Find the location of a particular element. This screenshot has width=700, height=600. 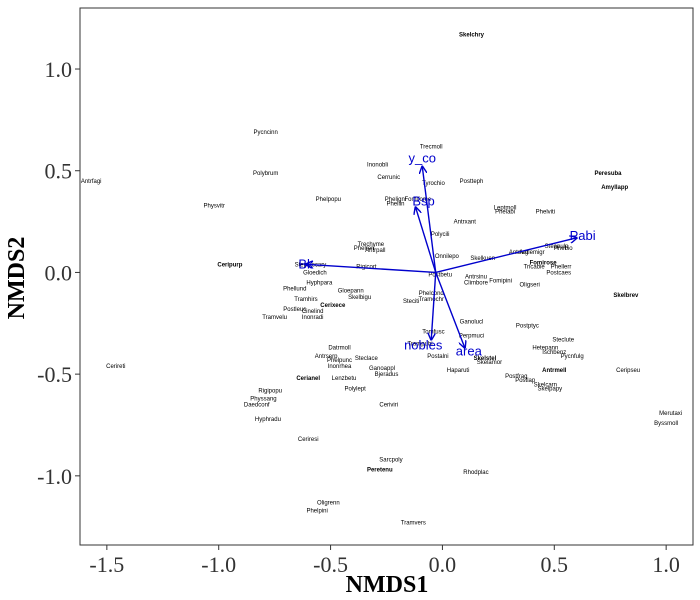

species-label: Antrsinu is located at coordinates (476, 278).